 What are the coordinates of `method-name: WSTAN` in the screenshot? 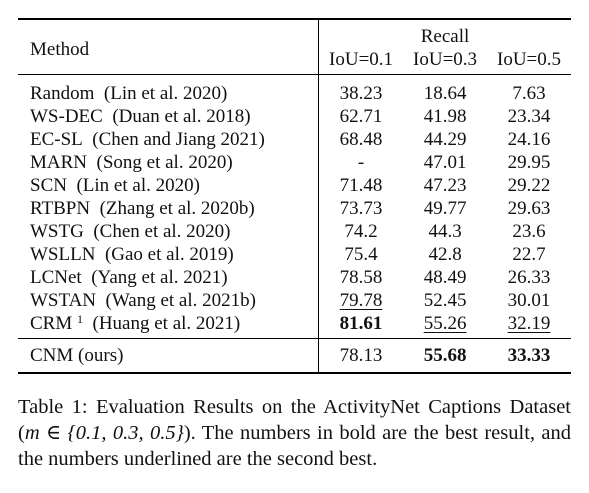 It's located at (63, 300).